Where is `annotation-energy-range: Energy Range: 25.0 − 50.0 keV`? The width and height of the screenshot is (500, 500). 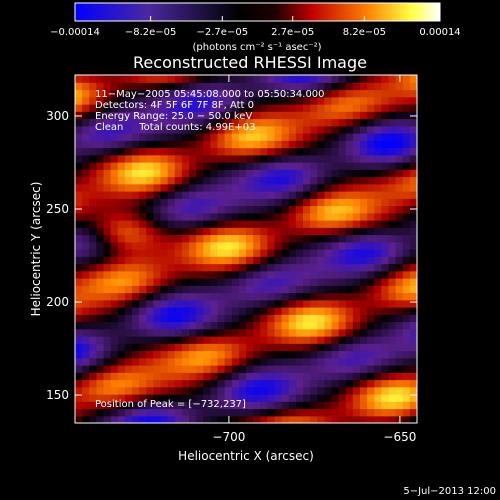 annotation-energy-range: Energy Range: 25.0 − 50.0 keV is located at coordinates (173, 116).